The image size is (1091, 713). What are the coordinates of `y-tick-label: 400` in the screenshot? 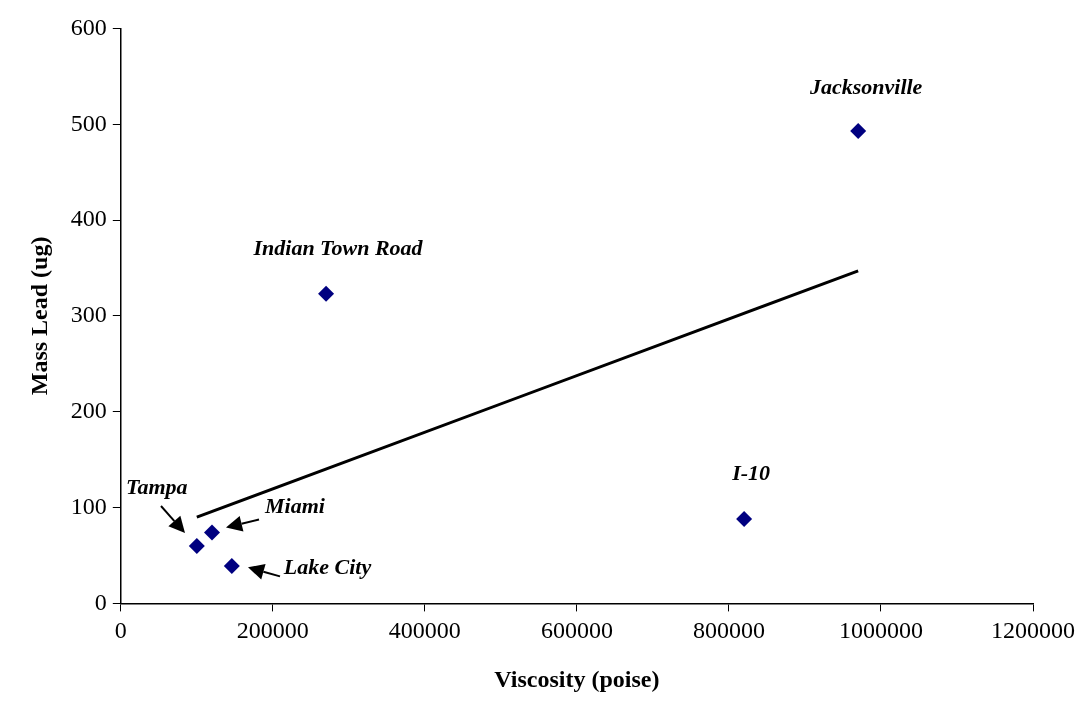 It's located at (88, 218).